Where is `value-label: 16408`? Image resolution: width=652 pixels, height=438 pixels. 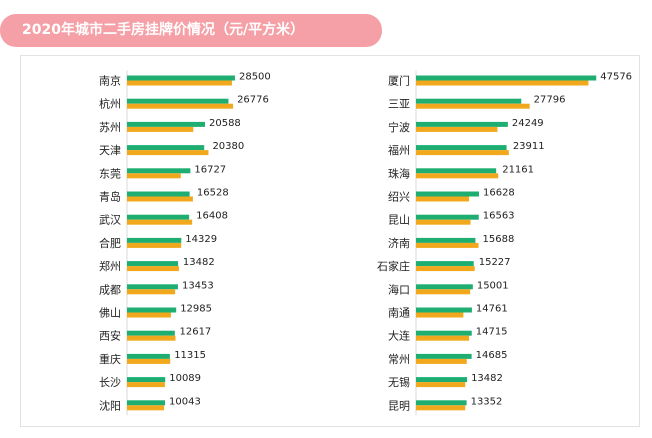 value-label: 16408 is located at coordinates (212, 216).